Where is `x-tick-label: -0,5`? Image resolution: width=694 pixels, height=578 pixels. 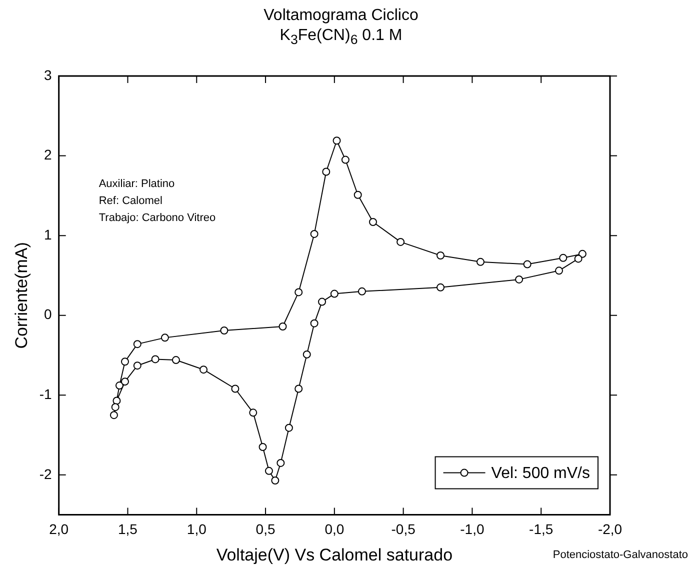
x-tick-label: -0,5 is located at coordinates (403, 529).